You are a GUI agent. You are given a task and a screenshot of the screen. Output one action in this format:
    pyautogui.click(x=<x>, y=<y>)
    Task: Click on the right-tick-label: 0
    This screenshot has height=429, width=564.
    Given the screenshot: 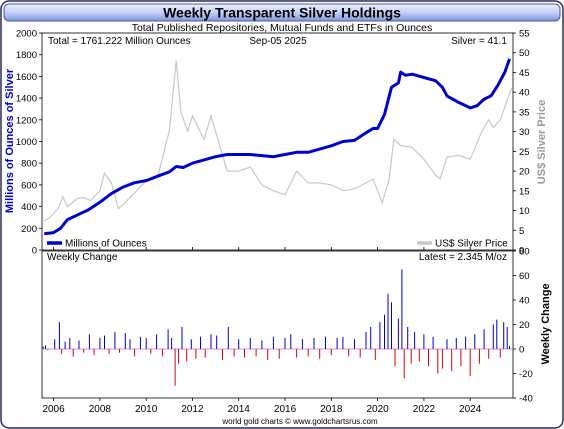 What is the action you would take?
    pyautogui.click(x=521, y=251)
    